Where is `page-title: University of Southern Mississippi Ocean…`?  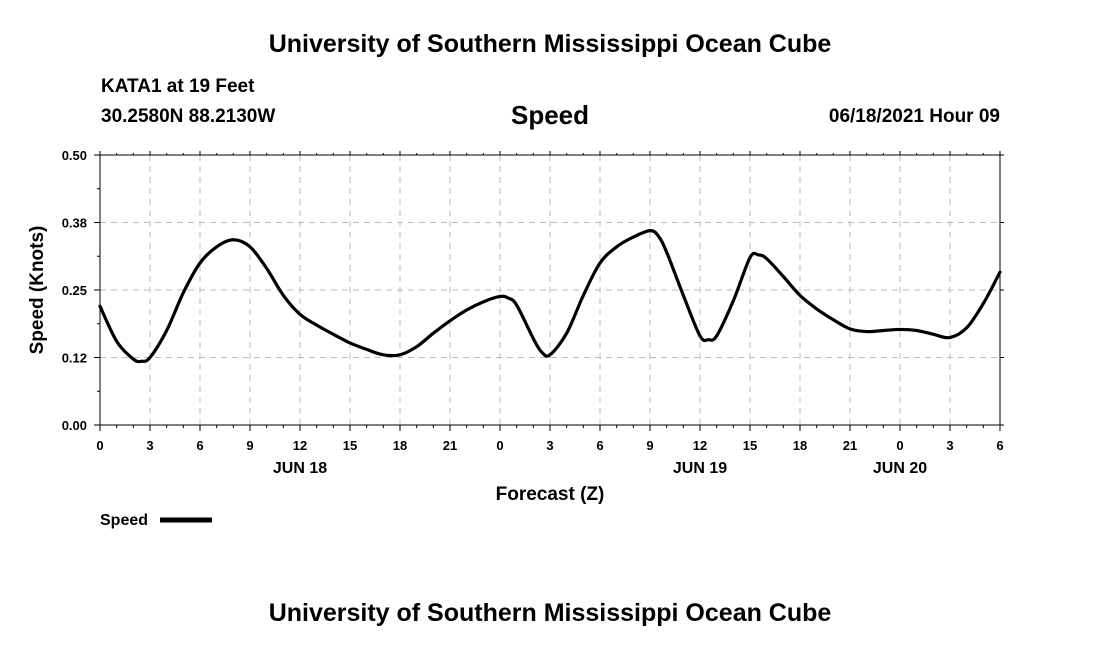 page-title: University of Southern Mississippi Ocean… is located at coordinates (550, 44).